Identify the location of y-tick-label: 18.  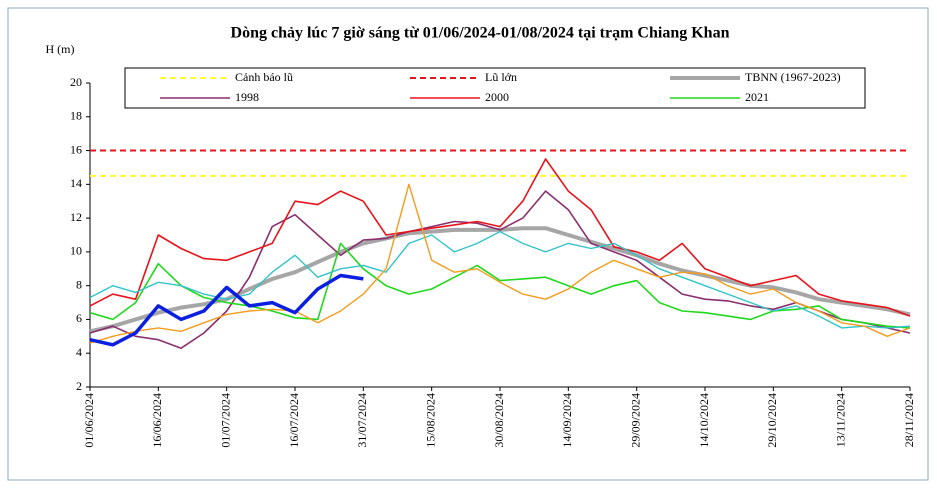
(76, 116).